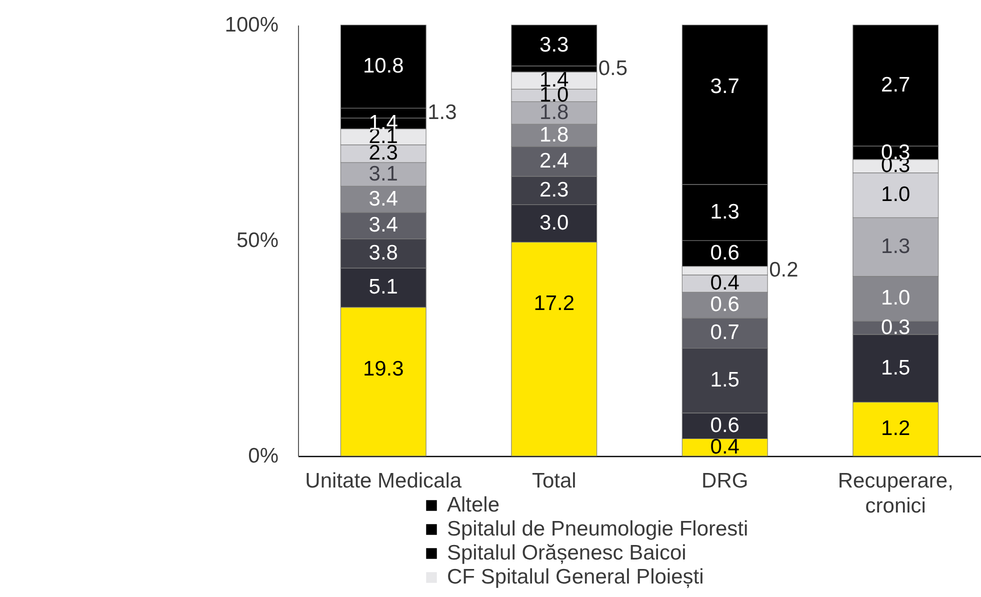 The image size is (981, 597). I want to click on y-tick-label: 0%, so click(263, 456).